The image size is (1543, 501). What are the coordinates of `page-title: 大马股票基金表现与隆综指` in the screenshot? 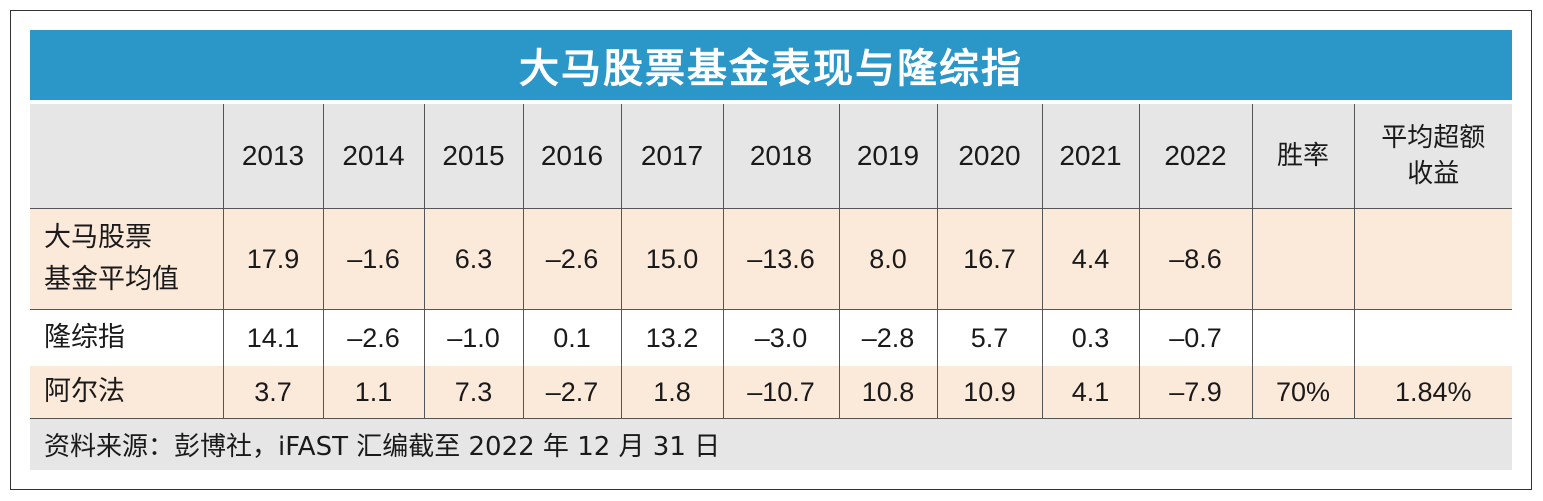 It's located at (771, 69).